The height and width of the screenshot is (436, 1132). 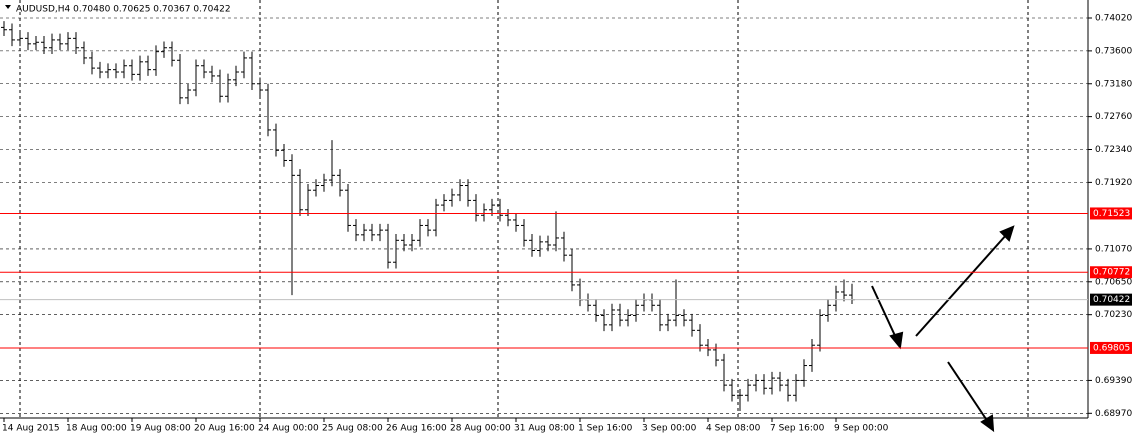 What do you see at coordinates (1113, 117) in the screenshot?
I see `y-tick-label: 0.72760` at bounding box center [1113, 117].